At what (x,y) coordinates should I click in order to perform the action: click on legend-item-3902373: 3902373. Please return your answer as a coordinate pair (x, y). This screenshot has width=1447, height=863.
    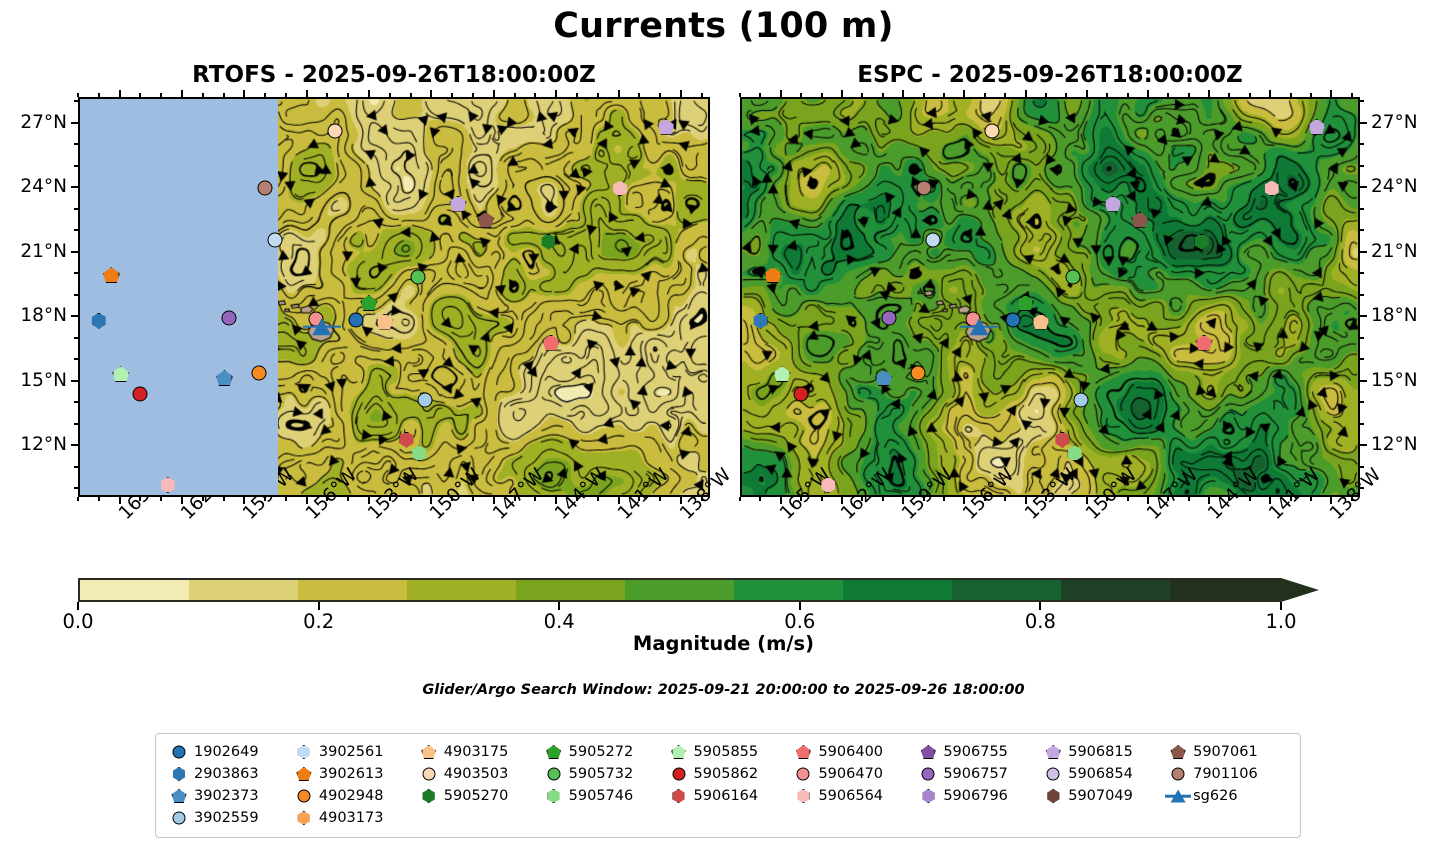
    Looking at the image, I should click on (228, 796).